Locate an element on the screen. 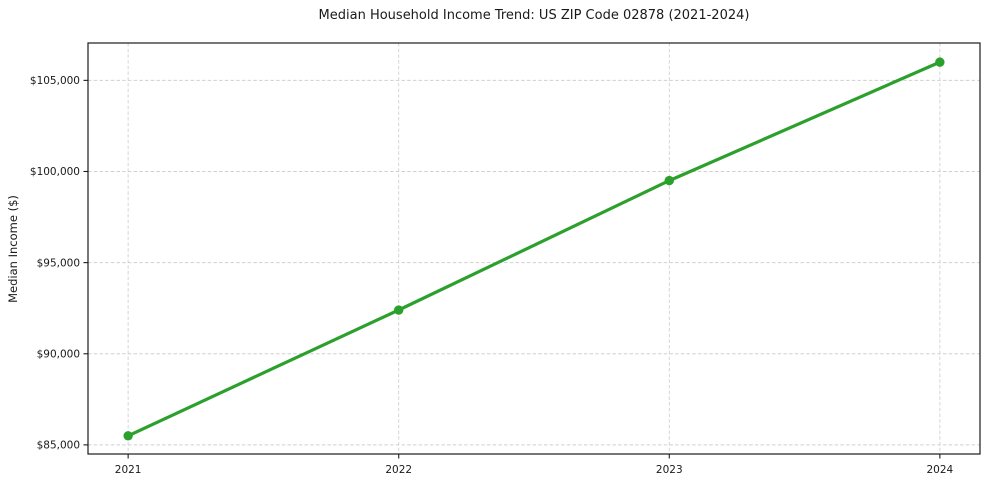 The width and height of the screenshot is (989, 490). y-tick-label: $105,000 is located at coordinates (55, 81).